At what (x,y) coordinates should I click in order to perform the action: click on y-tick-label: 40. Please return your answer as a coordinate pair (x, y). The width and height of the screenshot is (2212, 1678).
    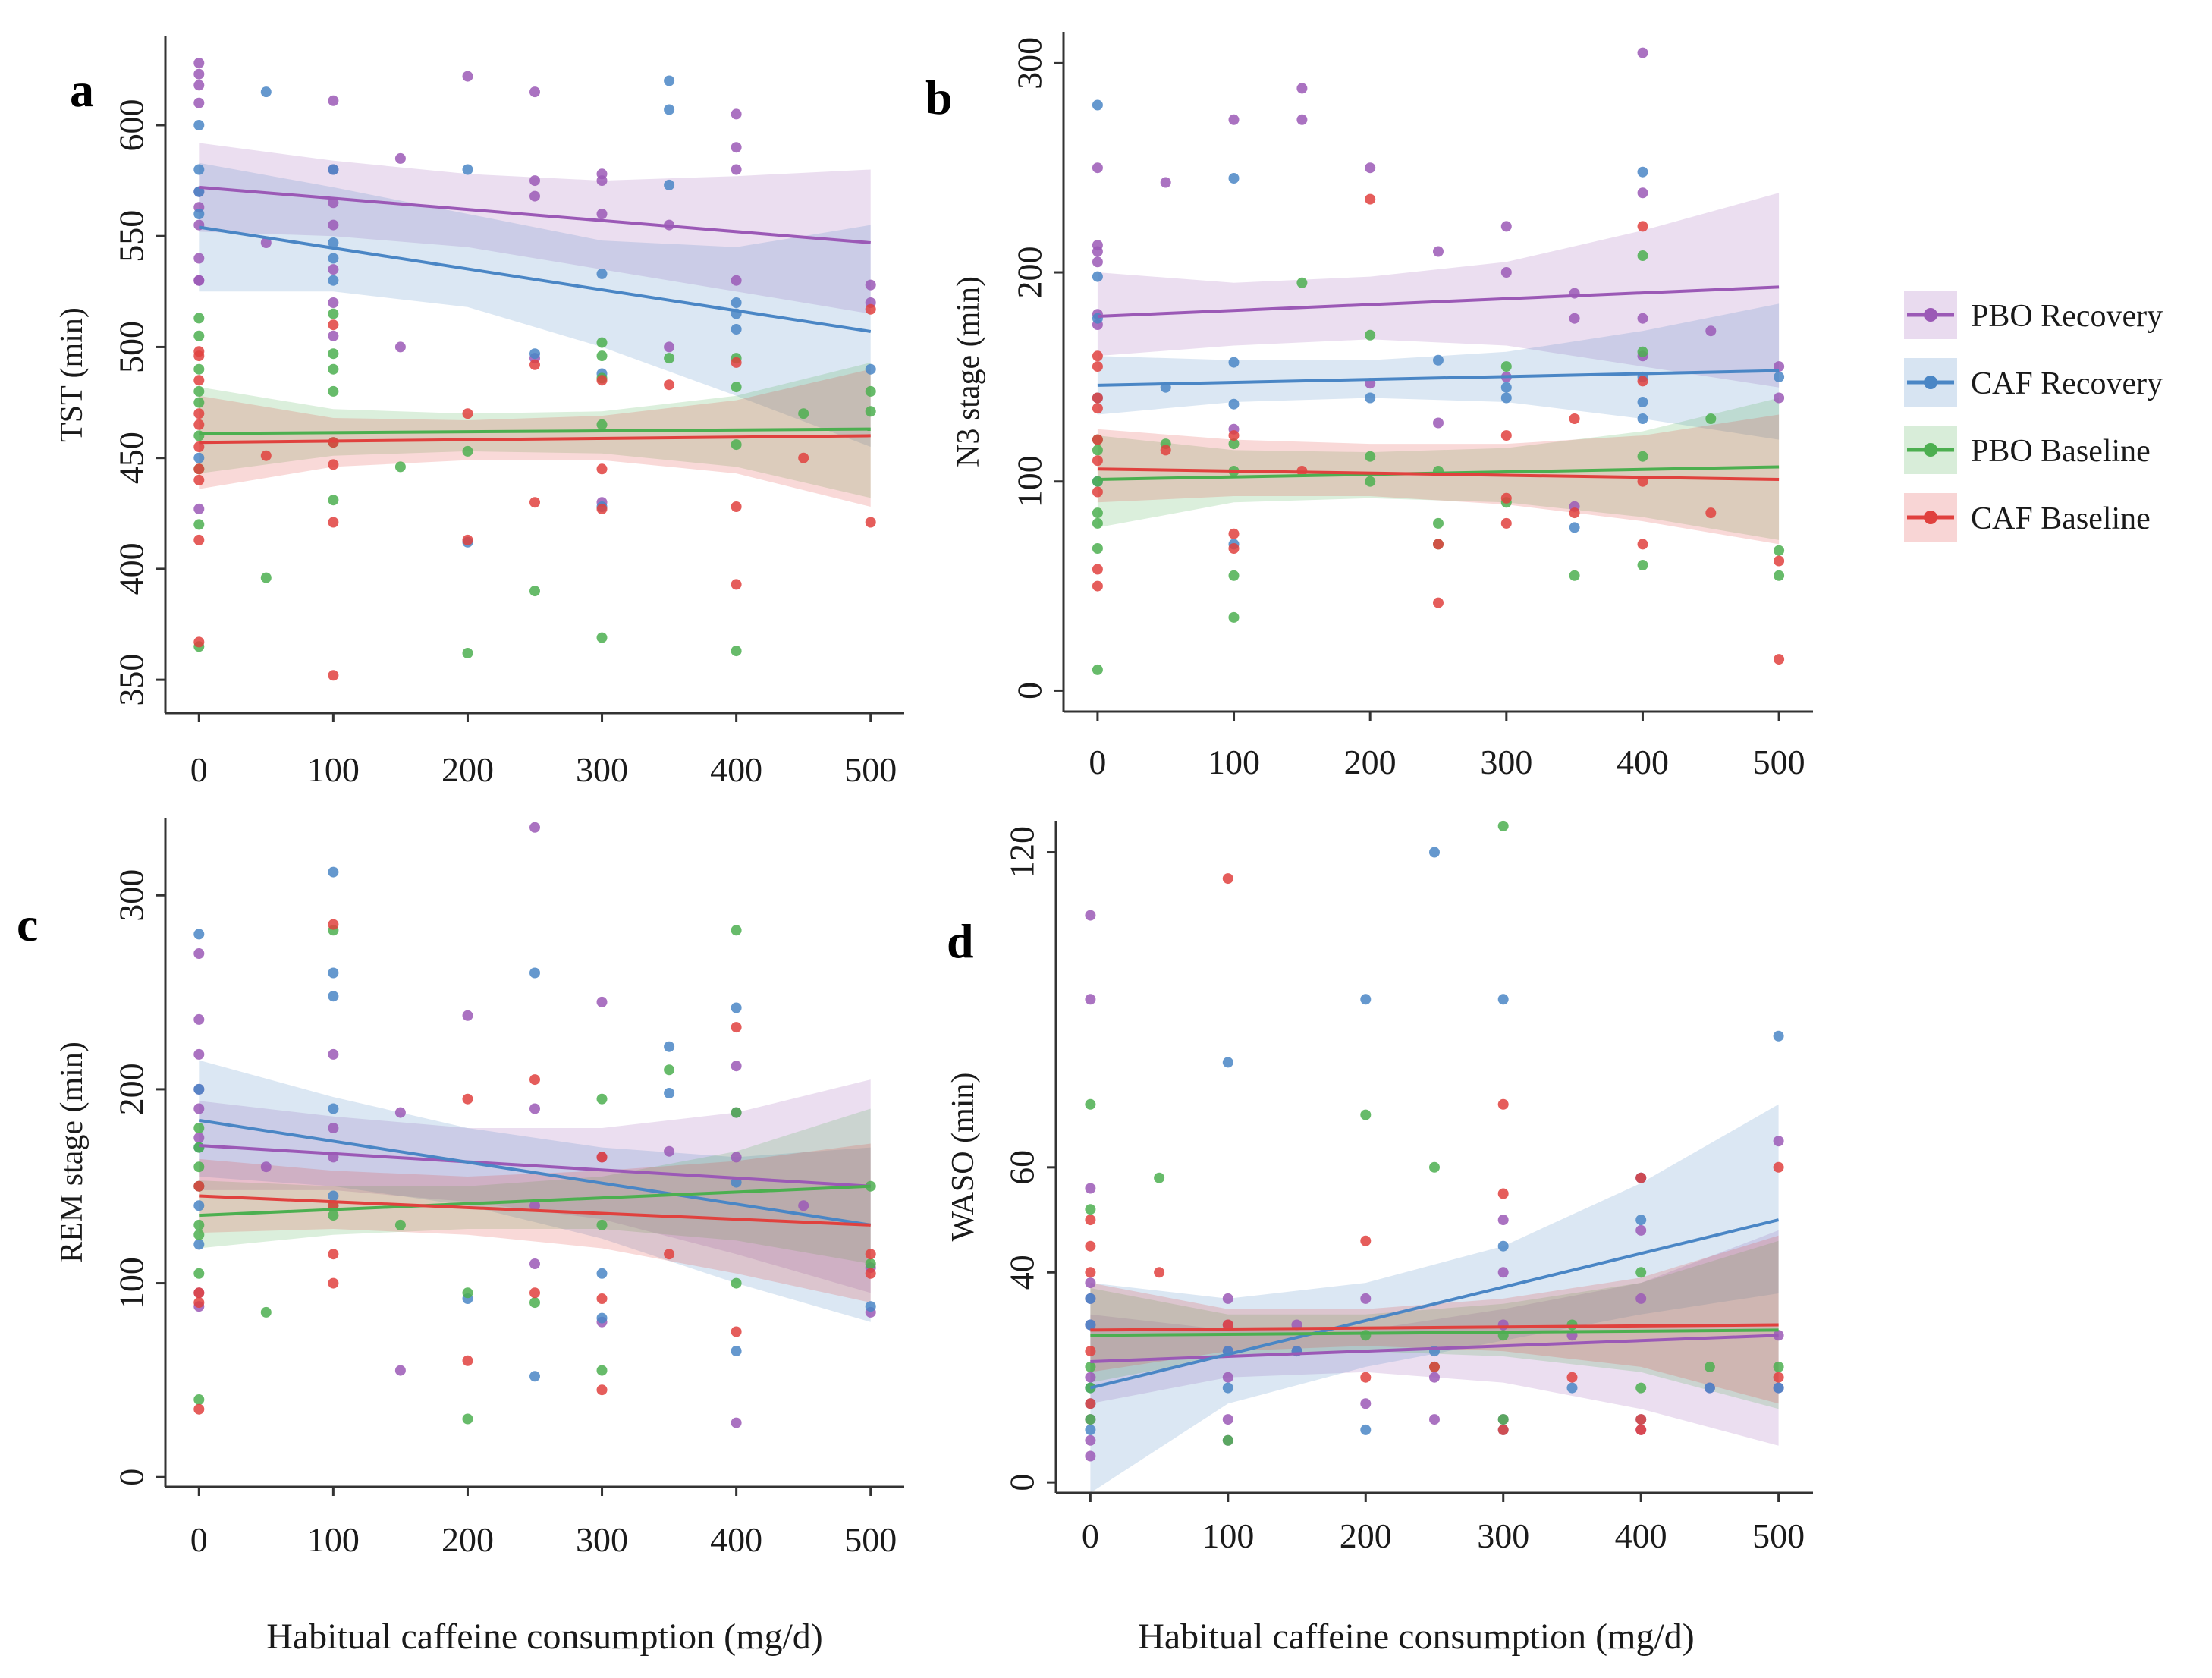
    Looking at the image, I should click on (1022, 1273).